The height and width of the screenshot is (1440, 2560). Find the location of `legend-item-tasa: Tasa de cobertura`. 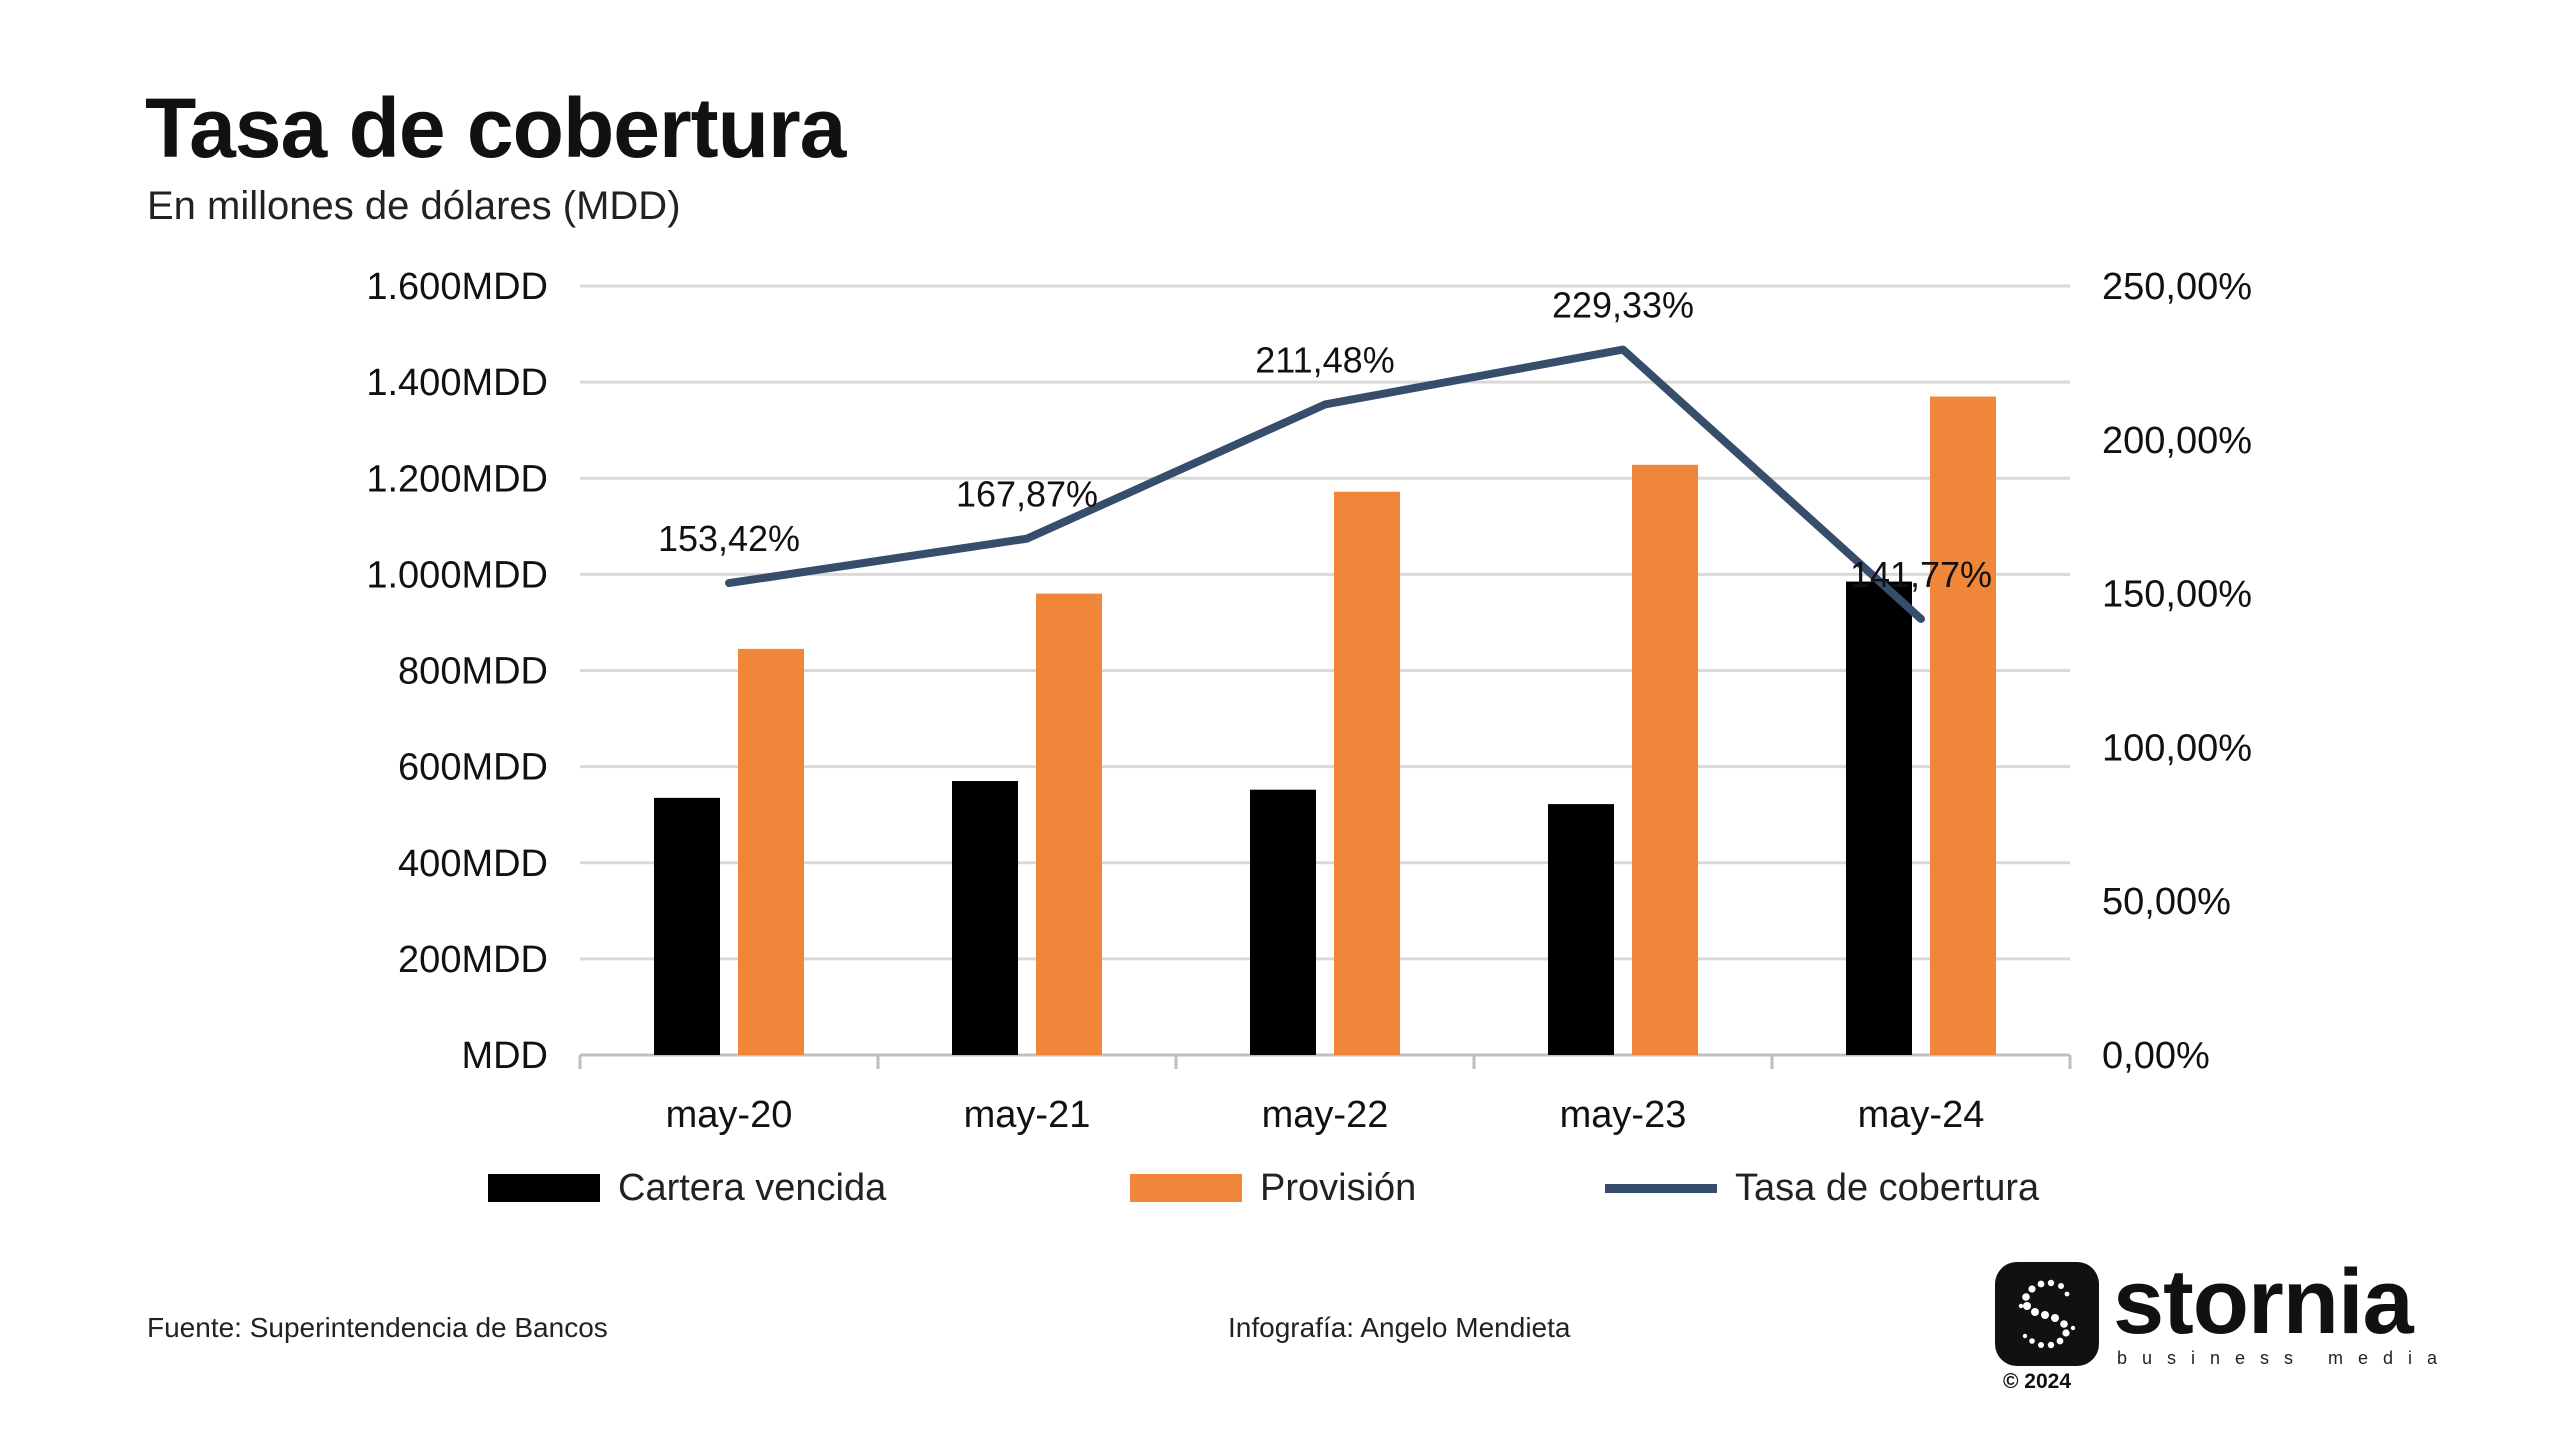

legend-item-tasa: Tasa de cobertura is located at coordinates (1822, 1188).